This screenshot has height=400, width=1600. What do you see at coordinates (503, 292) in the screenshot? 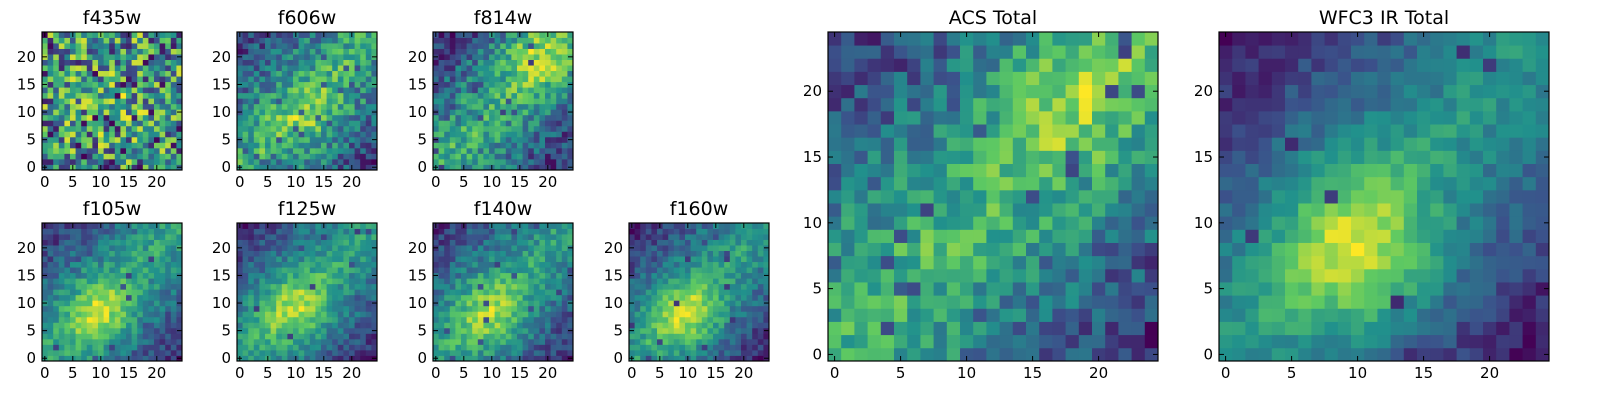
I see `axes-frame` at bounding box center [503, 292].